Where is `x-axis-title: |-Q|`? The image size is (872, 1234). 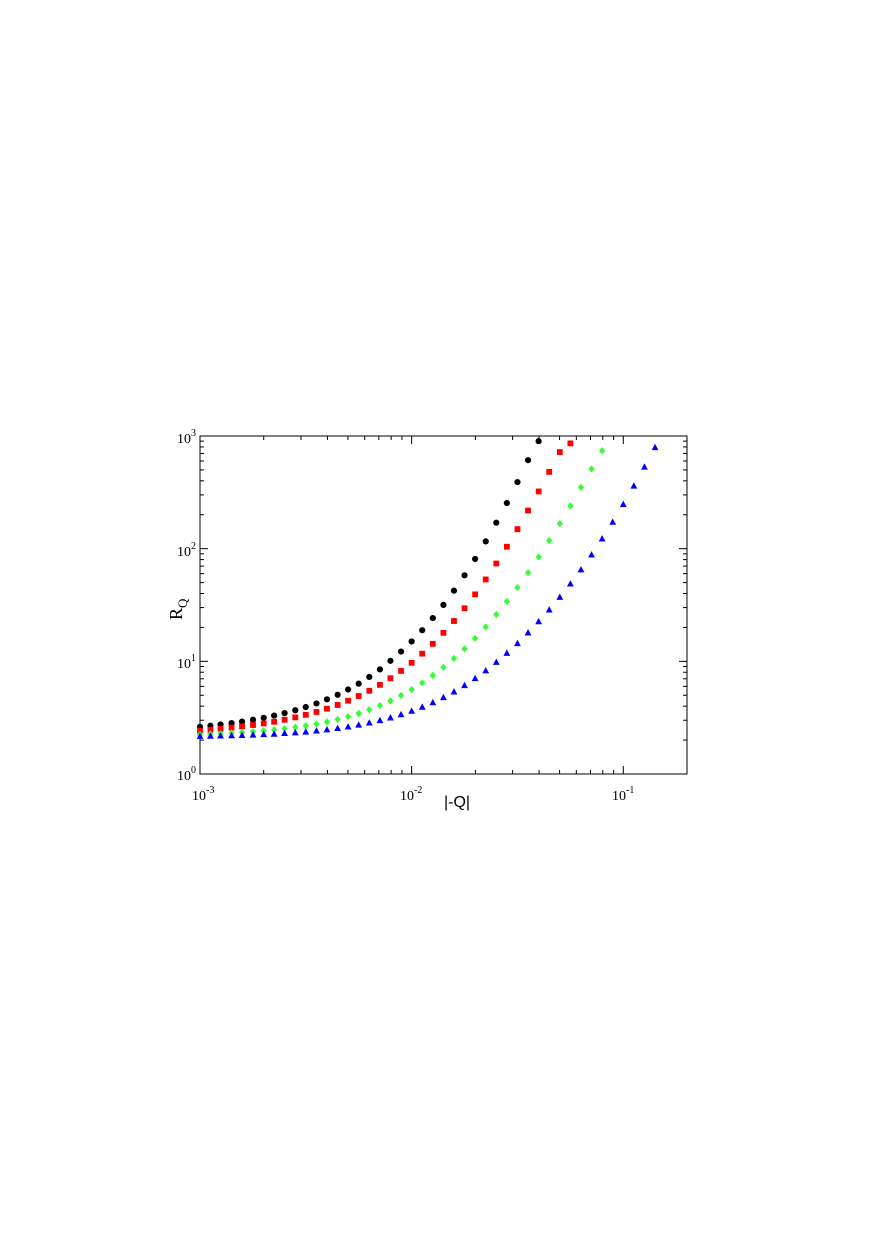 x-axis-title: |-Q| is located at coordinates (457, 802).